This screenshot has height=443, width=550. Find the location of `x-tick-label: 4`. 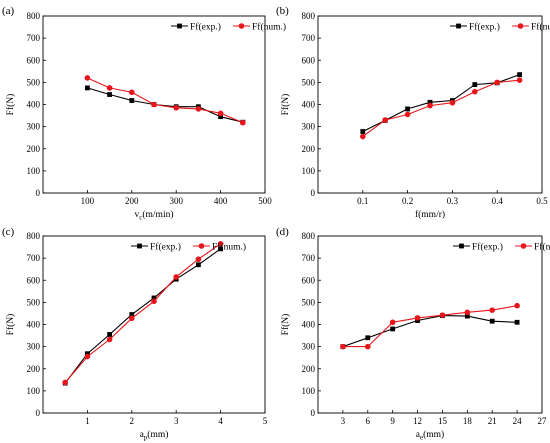

x-tick-label: 4 is located at coordinates (220, 421).